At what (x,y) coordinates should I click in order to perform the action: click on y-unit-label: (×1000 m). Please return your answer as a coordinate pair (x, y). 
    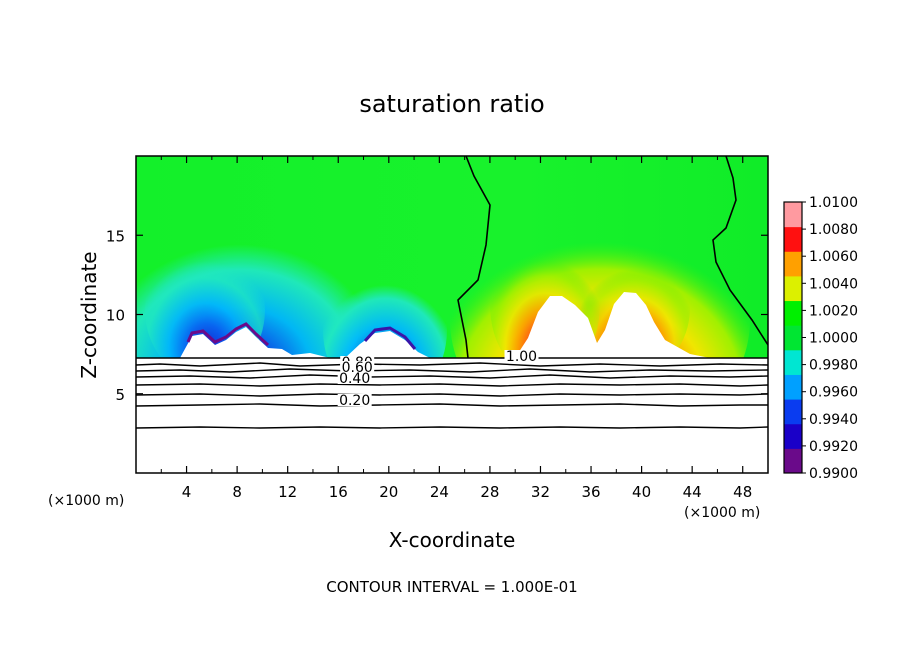
    Looking at the image, I should click on (86, 501).